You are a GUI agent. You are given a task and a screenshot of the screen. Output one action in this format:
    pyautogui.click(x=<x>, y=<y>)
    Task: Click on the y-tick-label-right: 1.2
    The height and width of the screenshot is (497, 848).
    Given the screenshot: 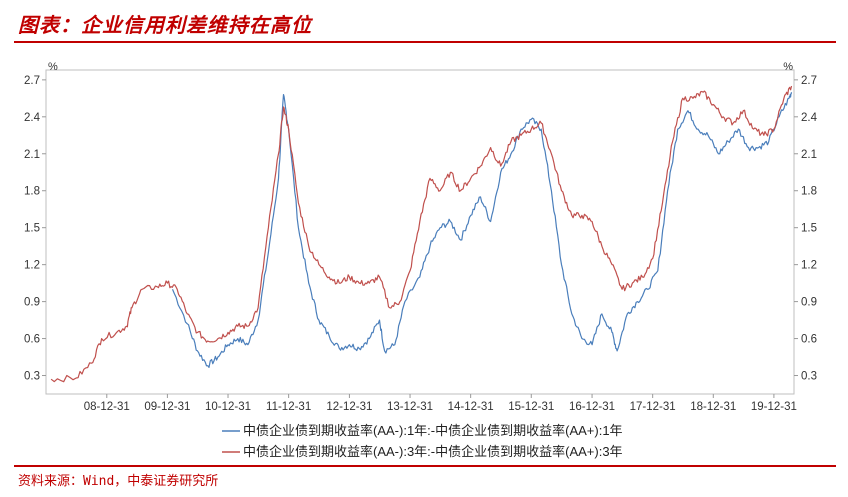 What is the action you would take?
    pyautogui.click(x=809, y=266)
    